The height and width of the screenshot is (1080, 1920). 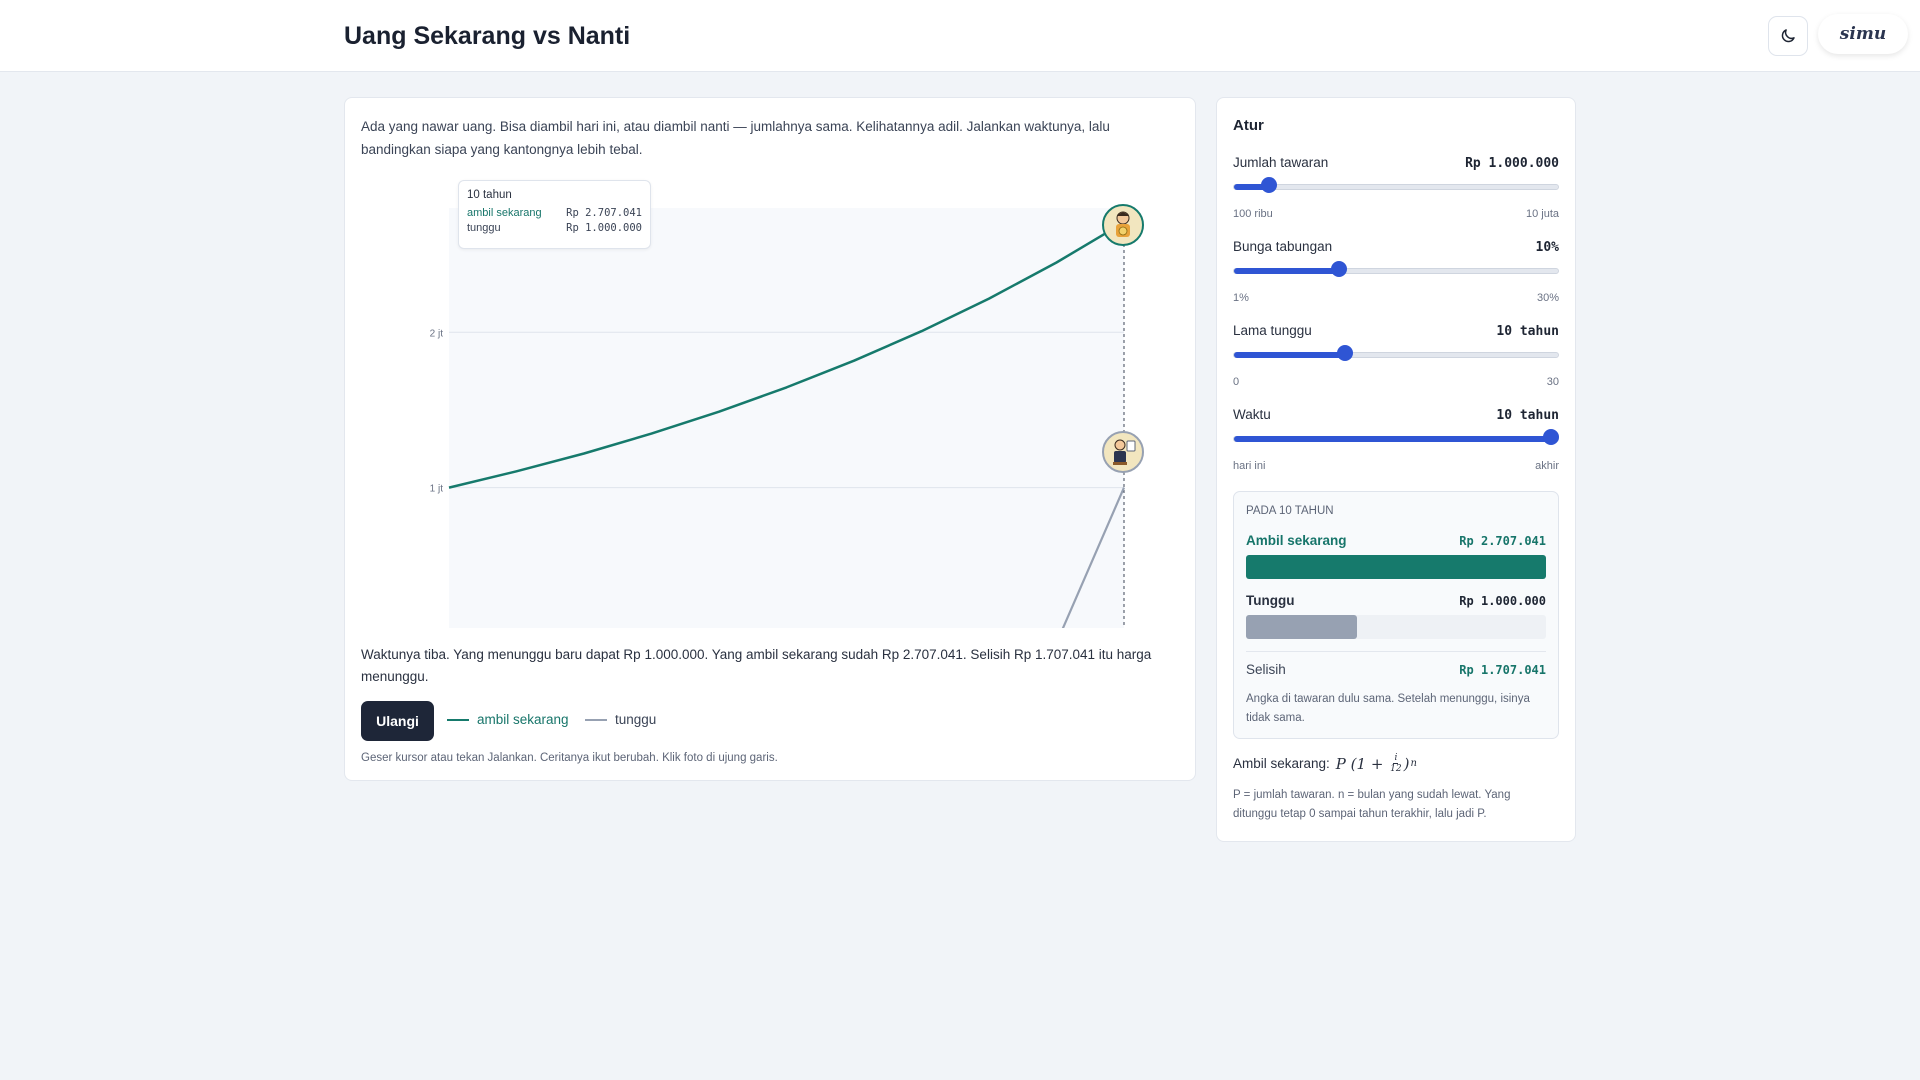 I want to click on panel-title: Atur, so click(x=1248, y=125).